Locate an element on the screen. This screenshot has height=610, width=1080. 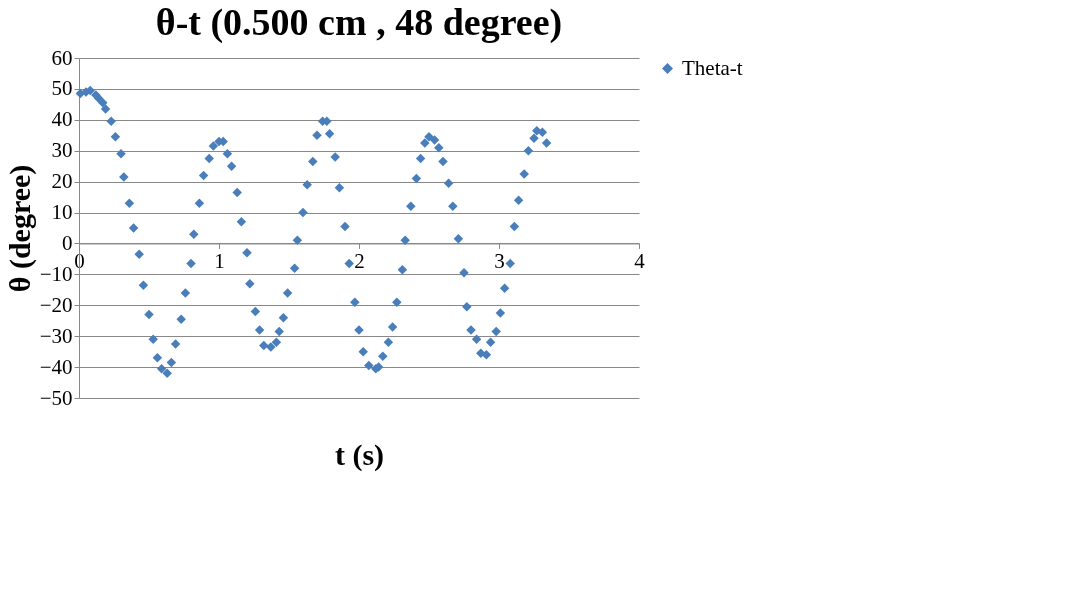
y-tick-label: 60 is located at coordinates (62, 57).